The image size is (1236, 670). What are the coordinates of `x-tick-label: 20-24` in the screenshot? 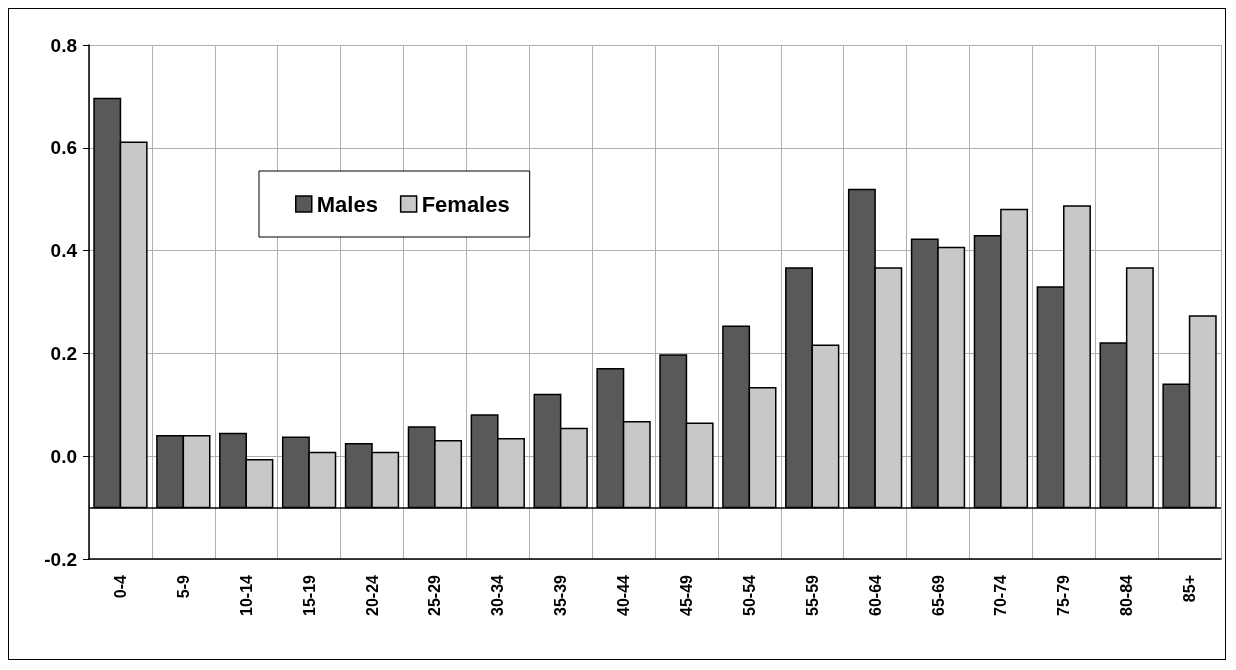 It's located at (372, 595).